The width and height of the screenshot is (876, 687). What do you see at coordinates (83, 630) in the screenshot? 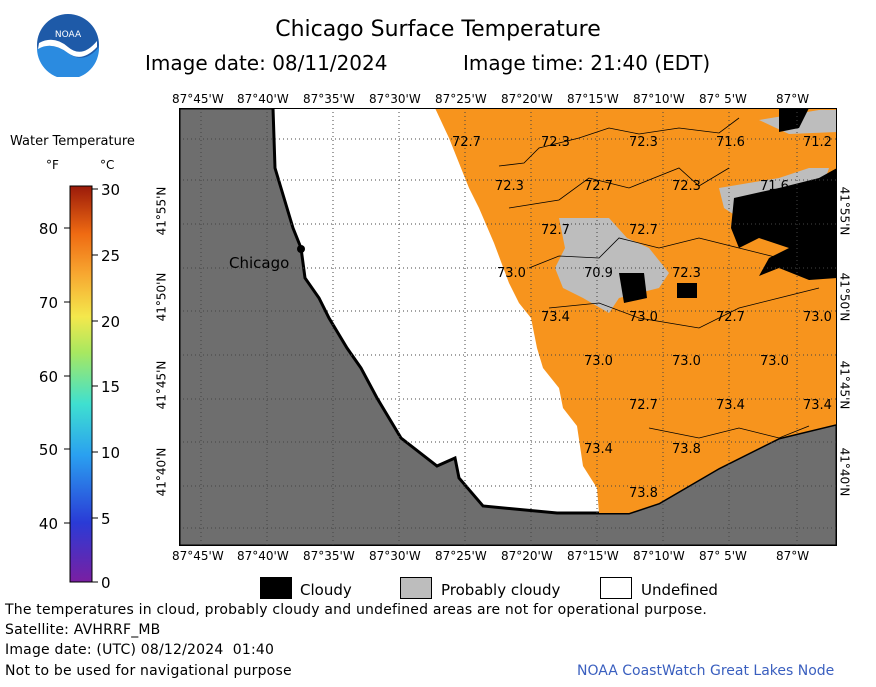
I see `footer-satellite: Satellite: AVHRRF_MB` at bounding box center [83, 630].